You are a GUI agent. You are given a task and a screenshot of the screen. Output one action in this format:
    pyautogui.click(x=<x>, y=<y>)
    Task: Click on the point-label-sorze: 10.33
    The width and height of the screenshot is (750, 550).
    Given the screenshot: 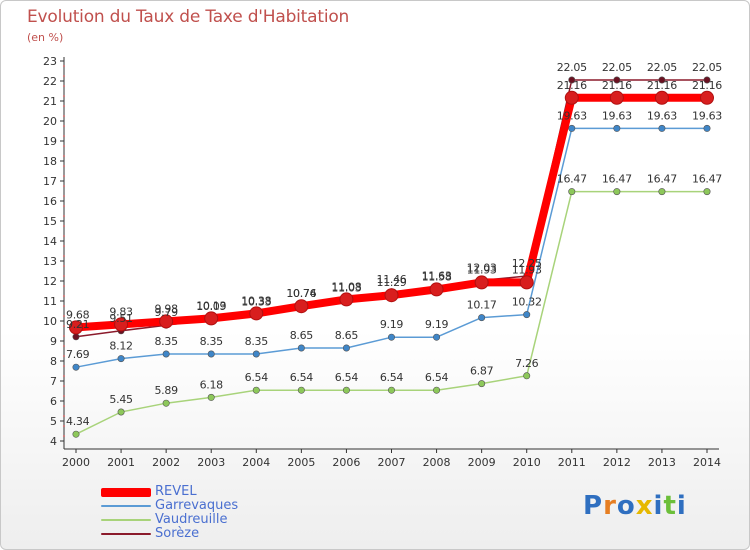 What is the action you would take?
    pyautogui.click(x=256, y=301)
    